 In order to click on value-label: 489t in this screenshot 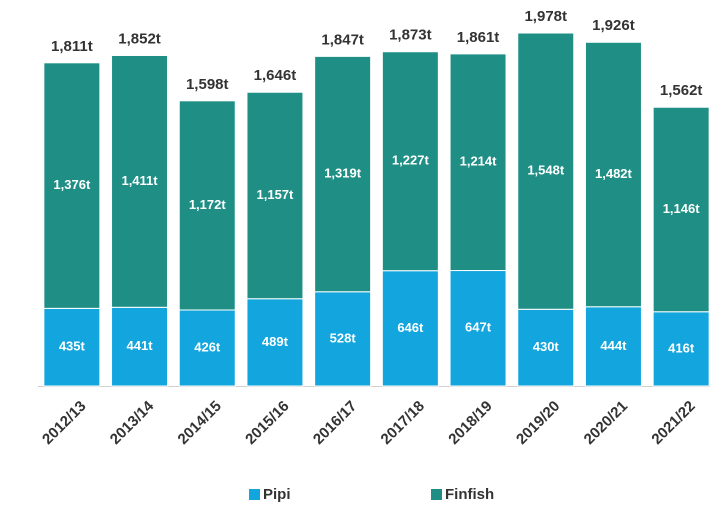, I will do `click(275, 341)`.